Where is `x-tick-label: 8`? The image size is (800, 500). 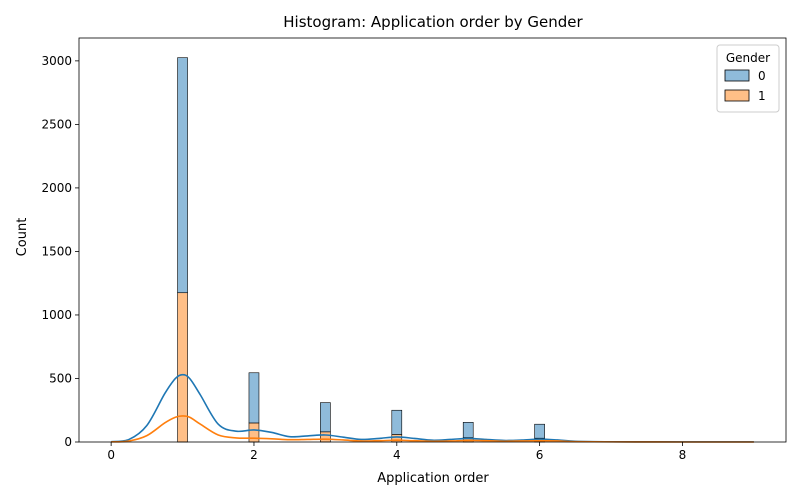 x-tick-label: 8 is located at coordinates (683, 455).